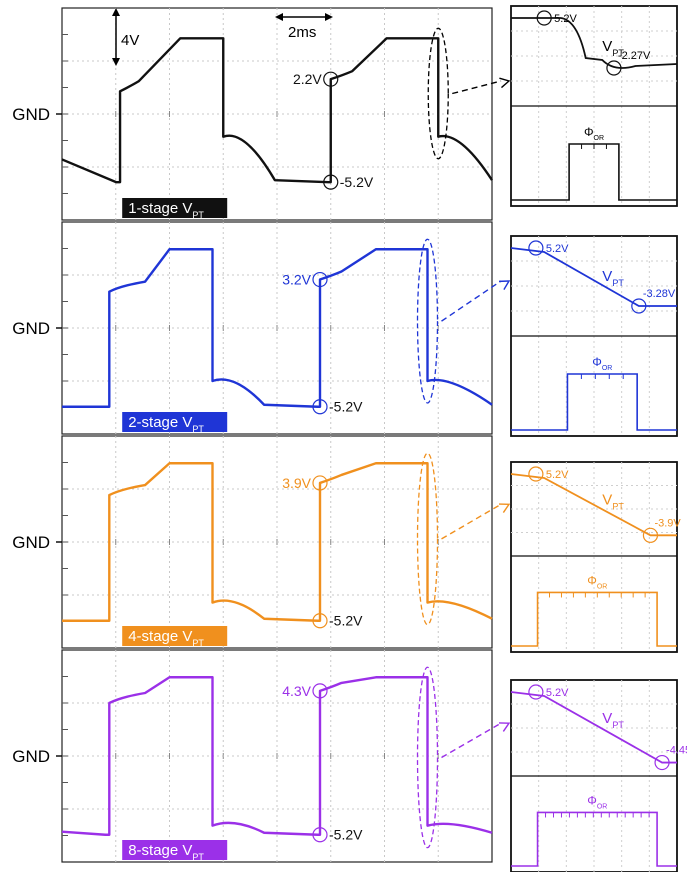 This screenshot has width=687, height=872. I want to click on stage-label: 4-stage VPT, so click(166, 638).